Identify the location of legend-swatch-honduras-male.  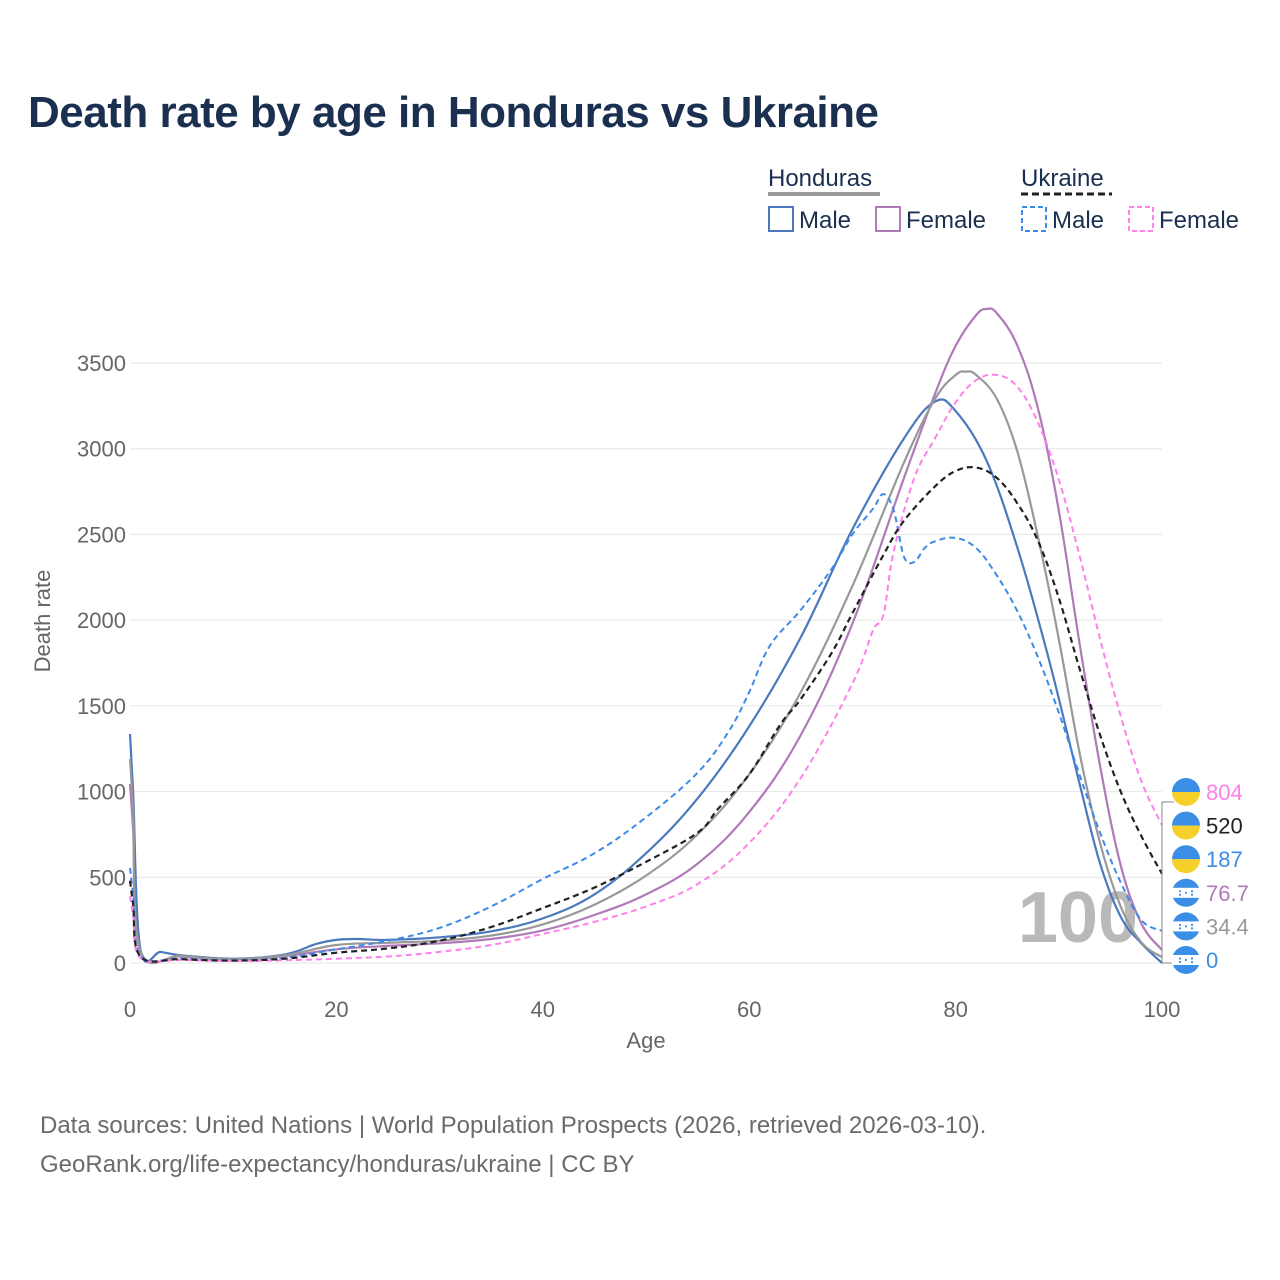
(781, 219).